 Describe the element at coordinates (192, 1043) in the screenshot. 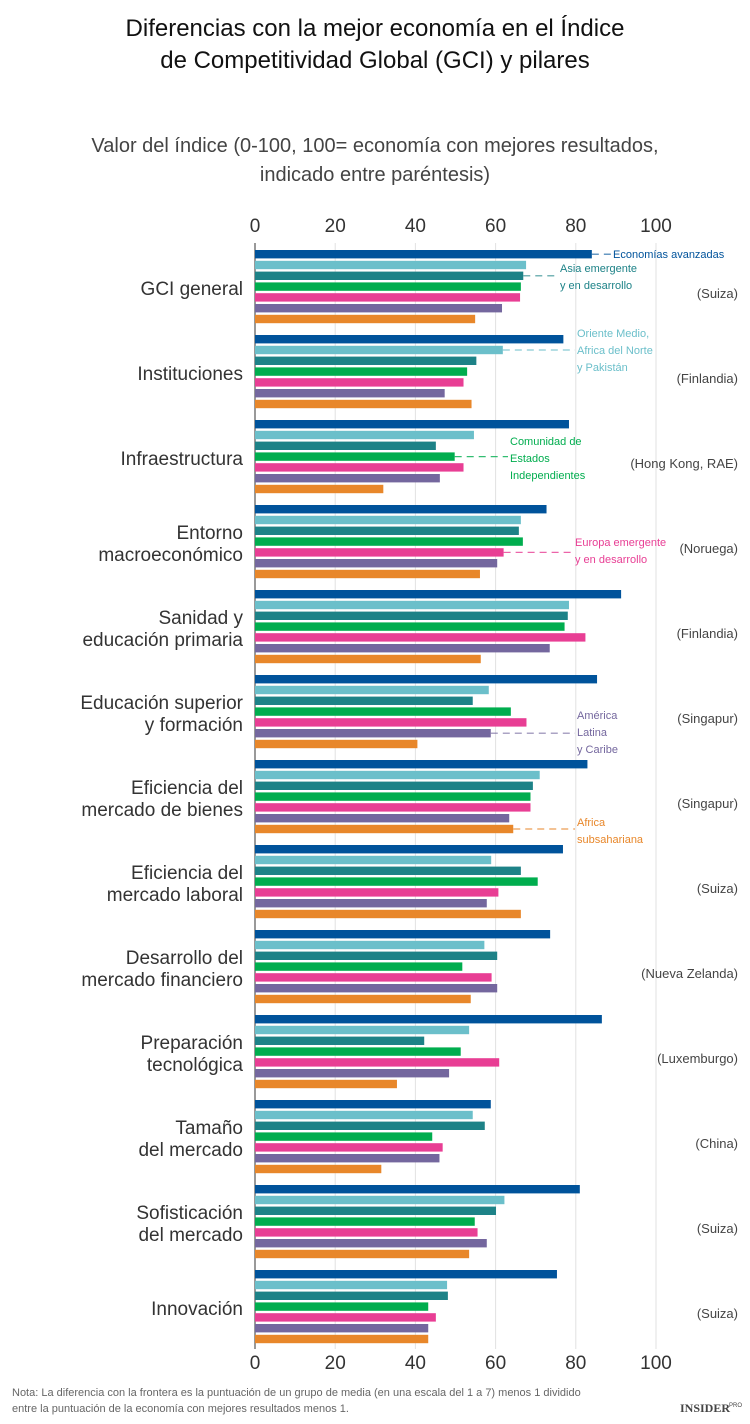

I see `category-label-line: Preparación` at that location.